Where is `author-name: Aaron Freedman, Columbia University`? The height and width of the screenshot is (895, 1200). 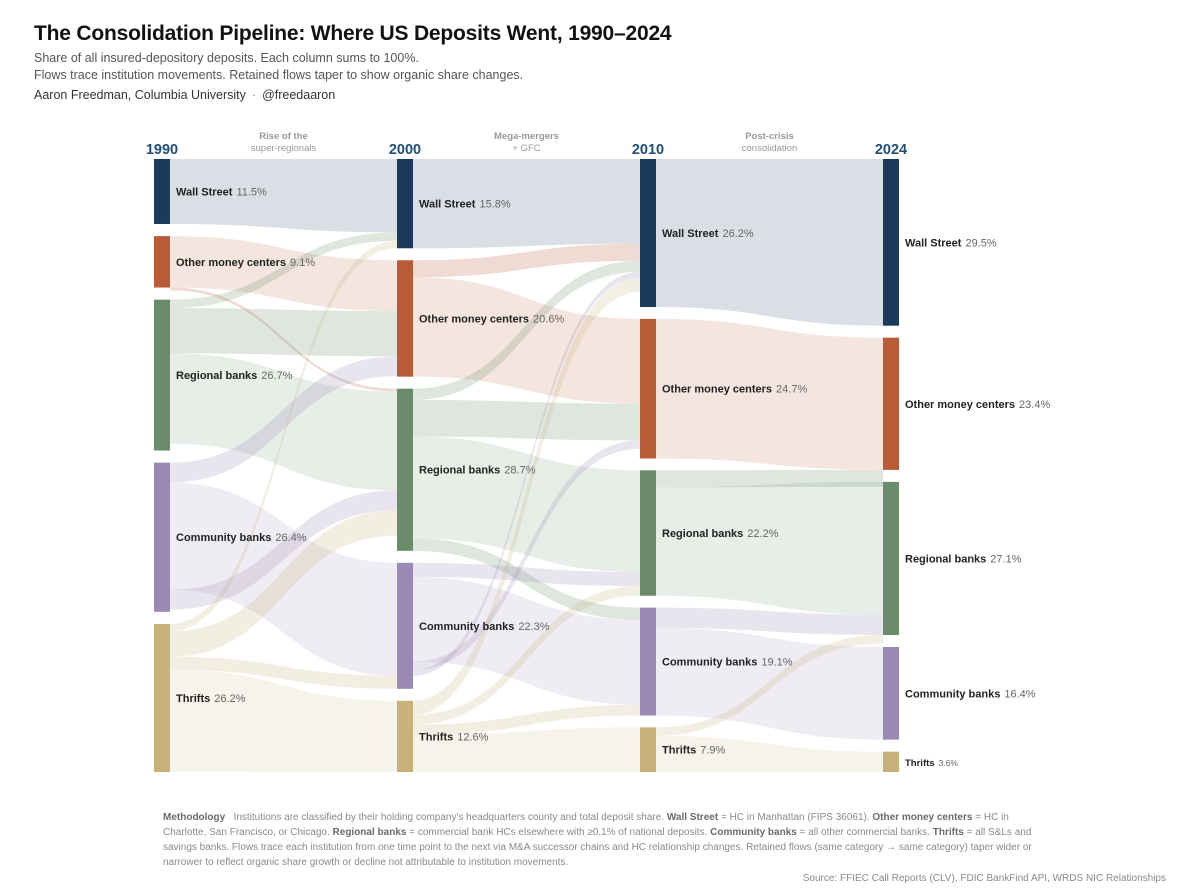
author-name: Aaron Freedman, Columbia University is located at coordinates (140, 95).